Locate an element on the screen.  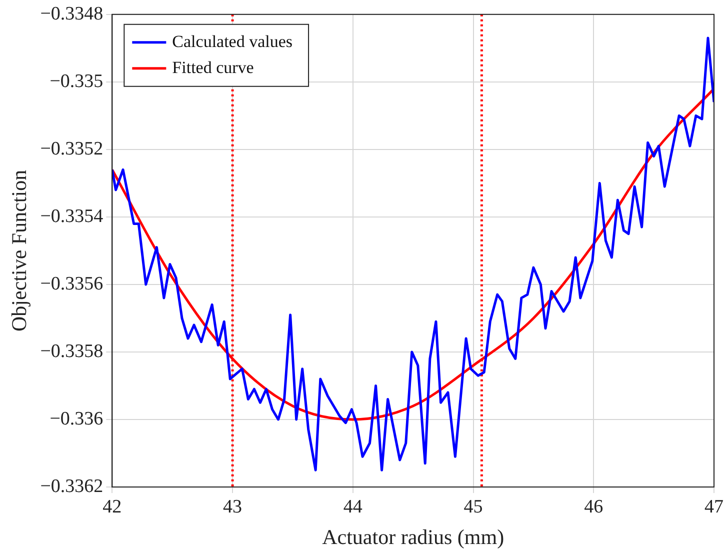
x-tick-label: 44 is located at coordinates (353, 507).